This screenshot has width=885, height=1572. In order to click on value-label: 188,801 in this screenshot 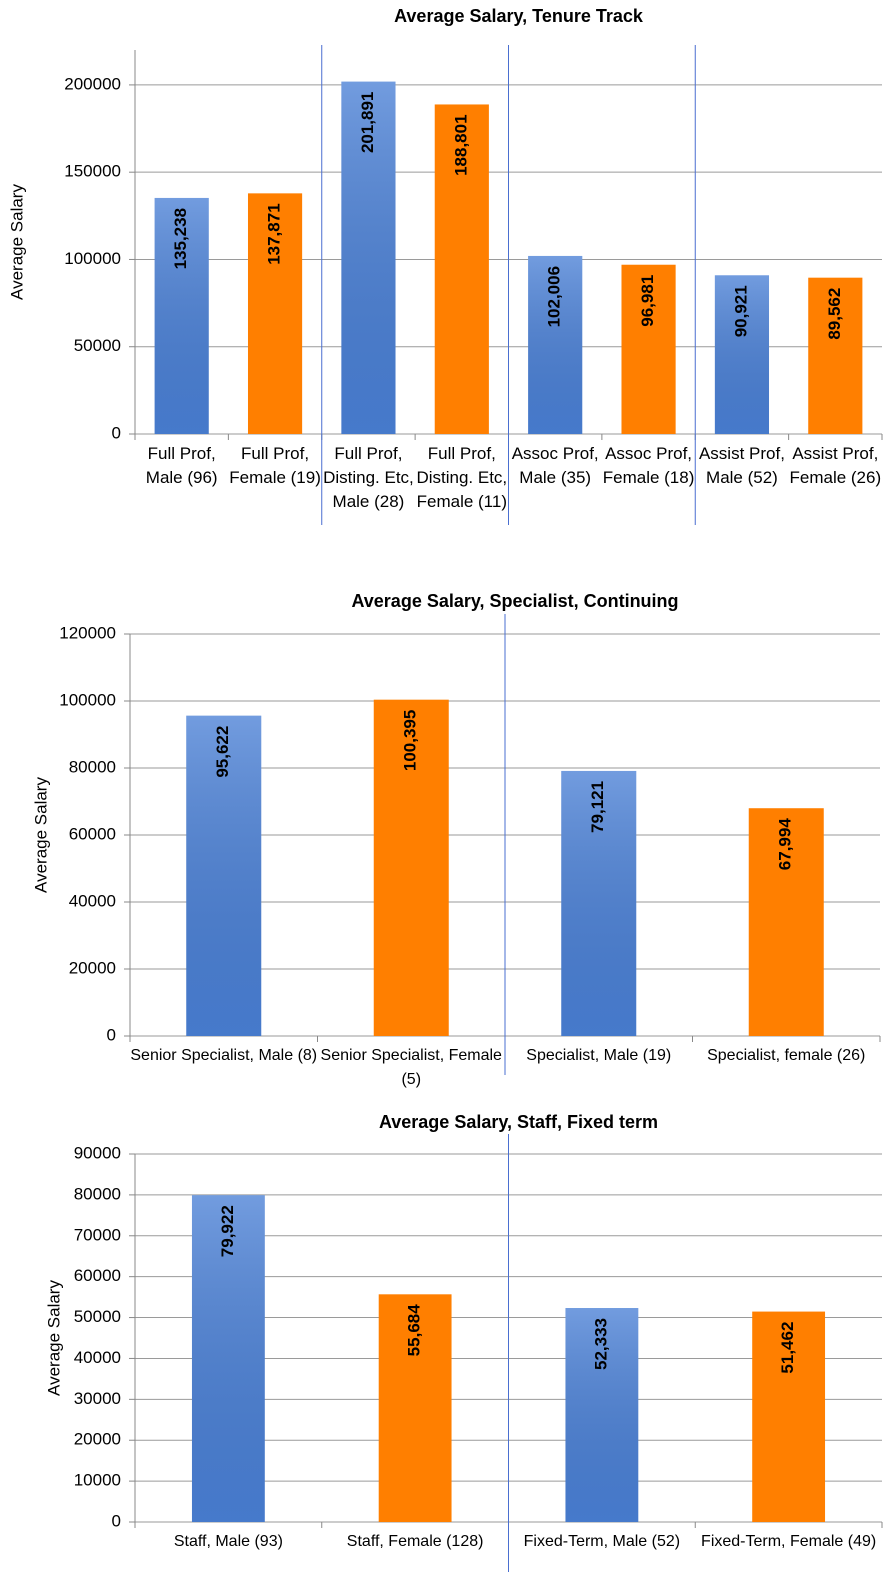, I will do `click(460, 144)`.